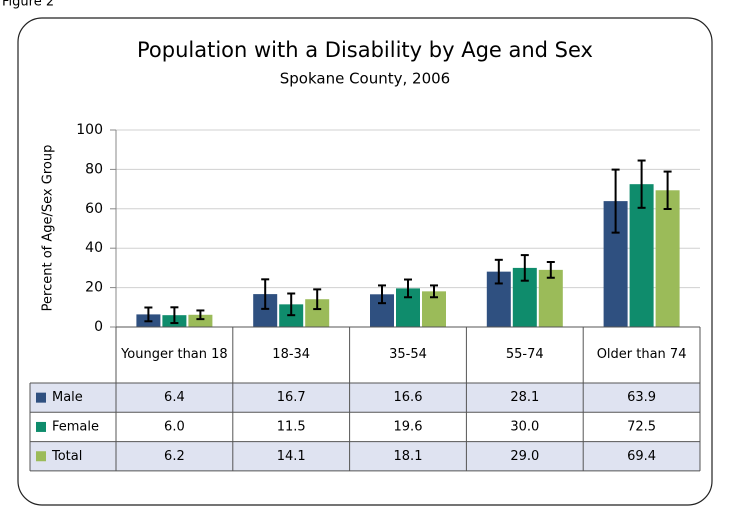 The width and height of the screenshot is (730, 512). I want to click on table-cell: 28.1, so click(524, 397).